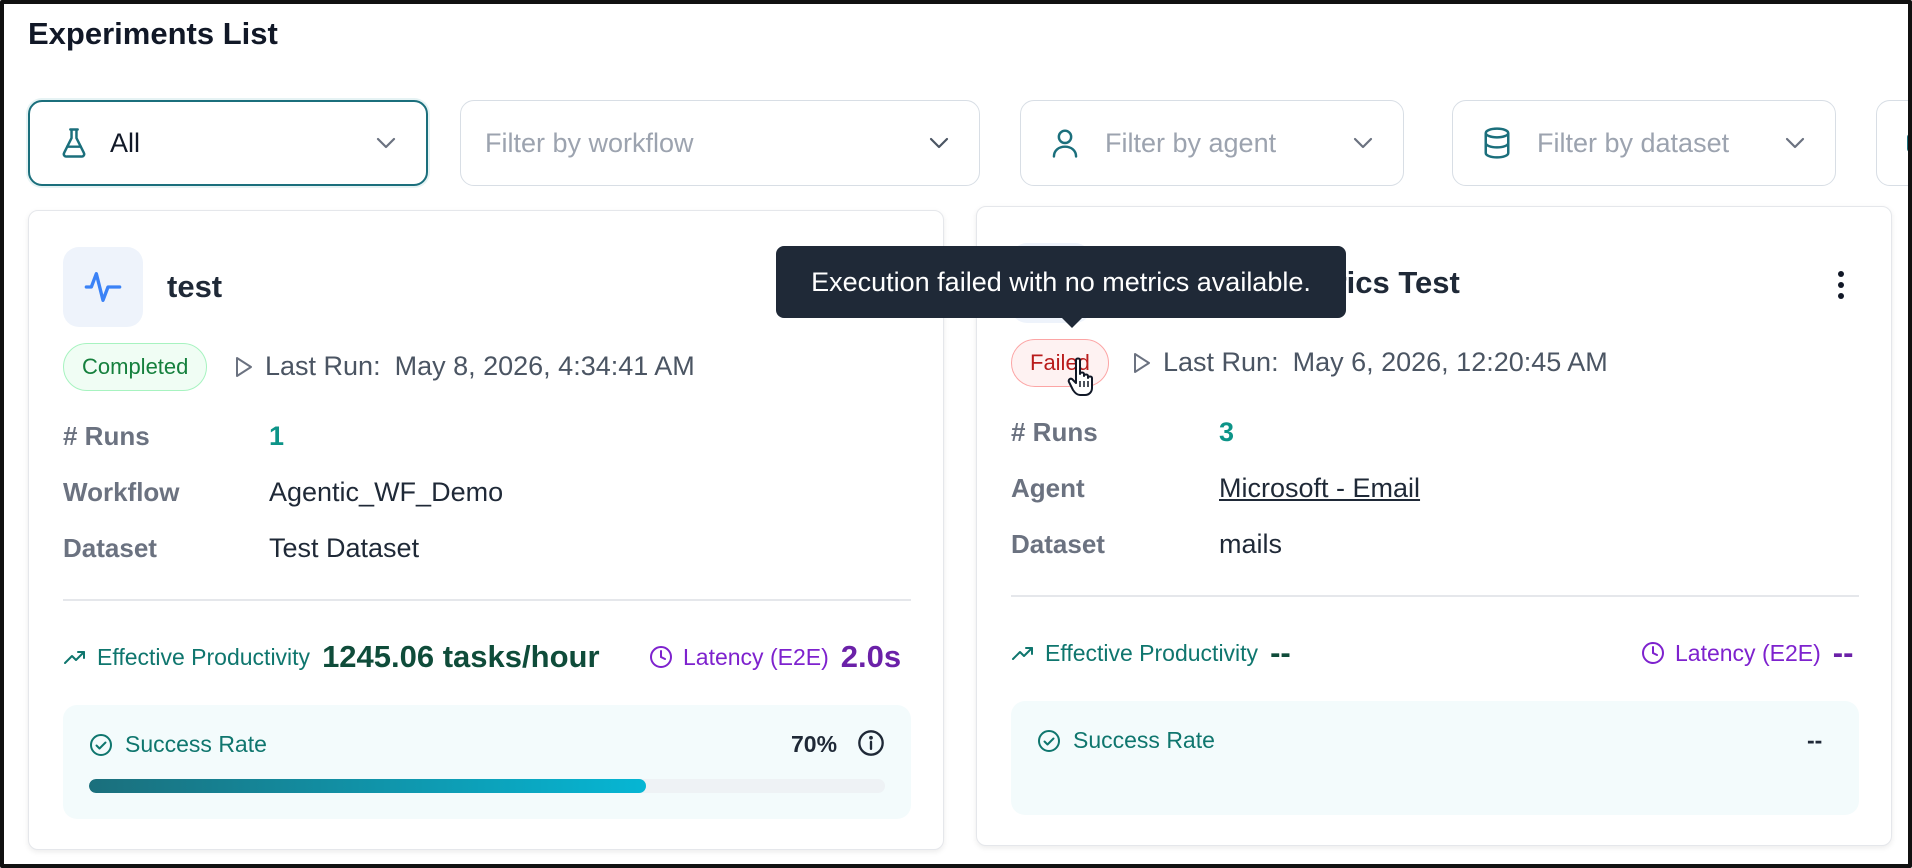  I want to click on success-rate-panel: Success Rate --, so click(1435, 758).